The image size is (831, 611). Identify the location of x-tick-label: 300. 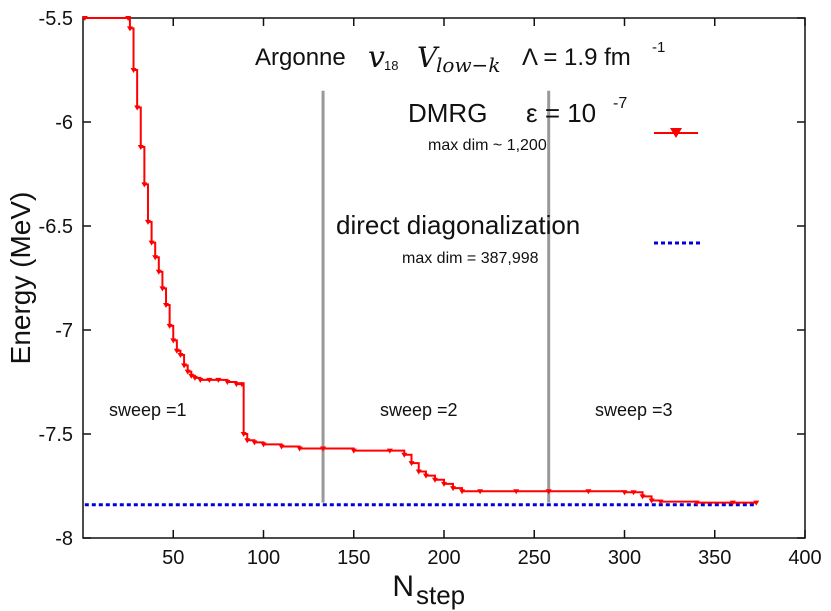
(624, 558).